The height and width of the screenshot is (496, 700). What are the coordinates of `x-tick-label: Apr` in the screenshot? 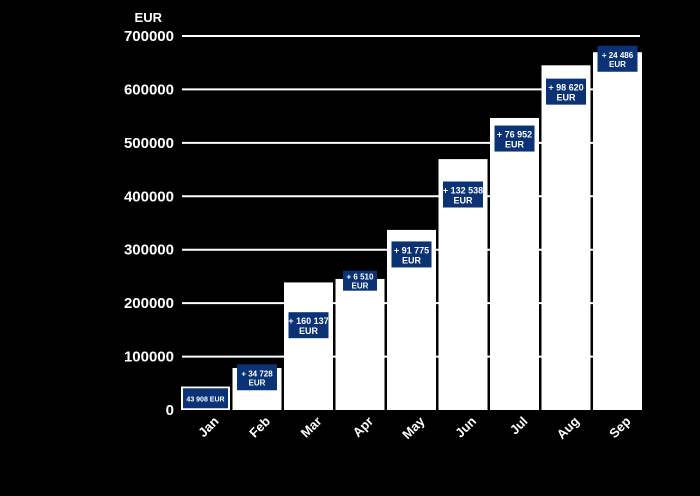 It's located at (363, 427).